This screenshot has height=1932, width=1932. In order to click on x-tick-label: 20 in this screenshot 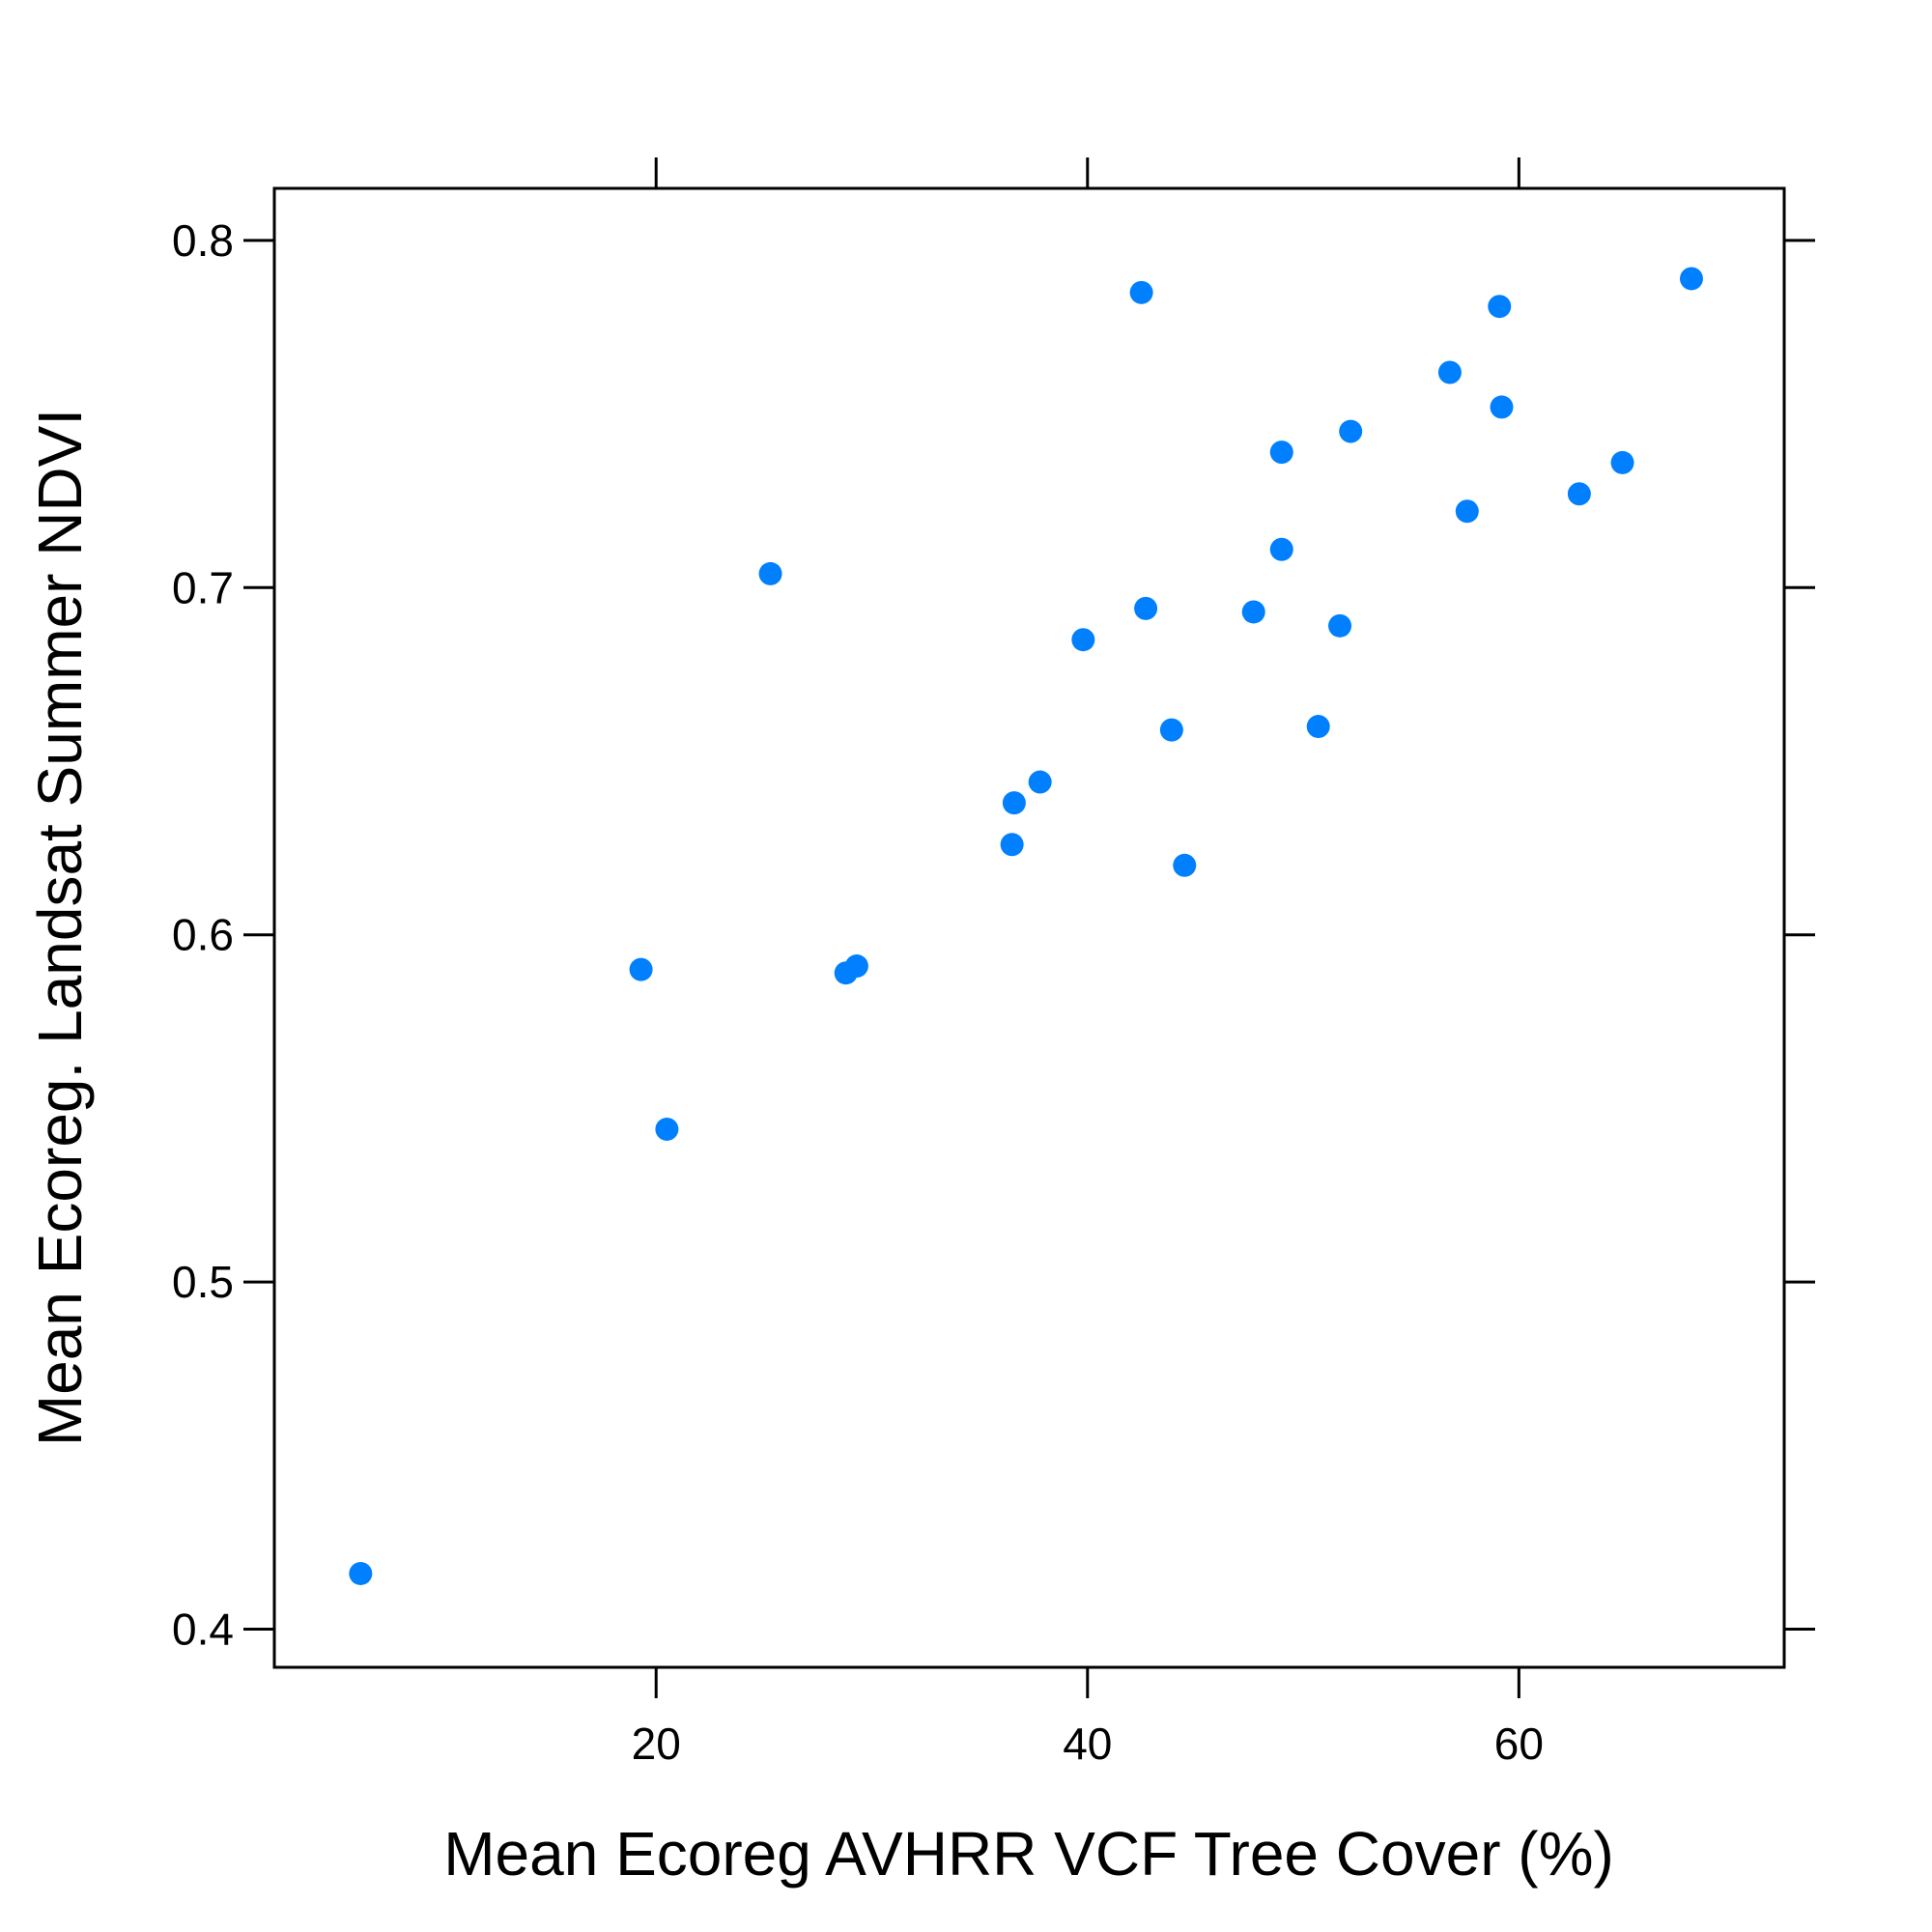, I will do `click(656, 1744)`.